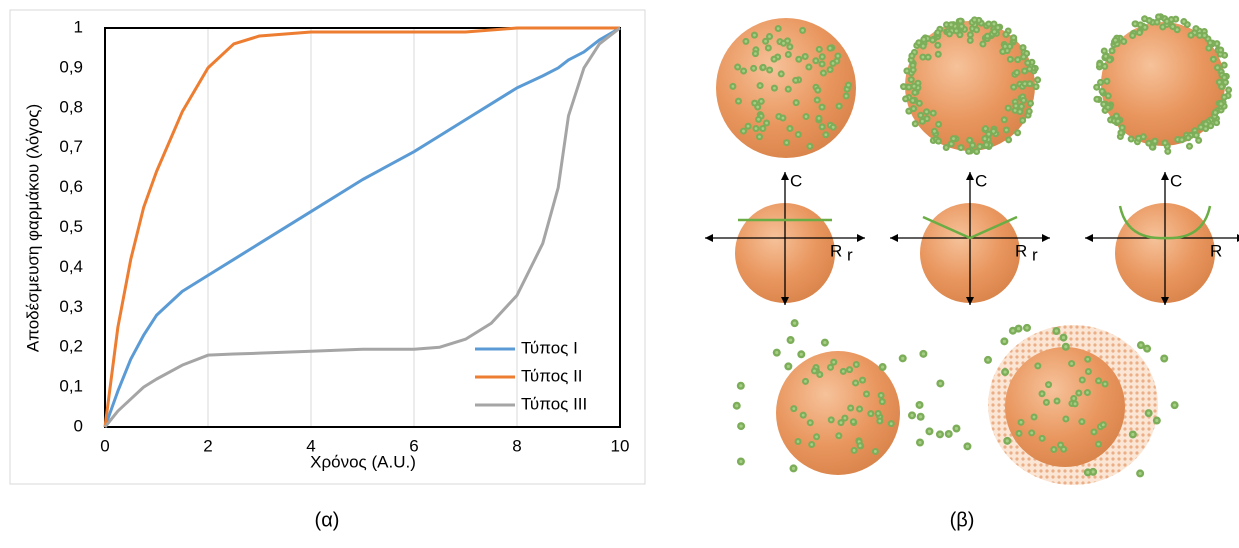  What do you see at coordinates (71, 146) in the screenshot?
I see `y-tick-label: 0,7` at bounding box center [71, 146].